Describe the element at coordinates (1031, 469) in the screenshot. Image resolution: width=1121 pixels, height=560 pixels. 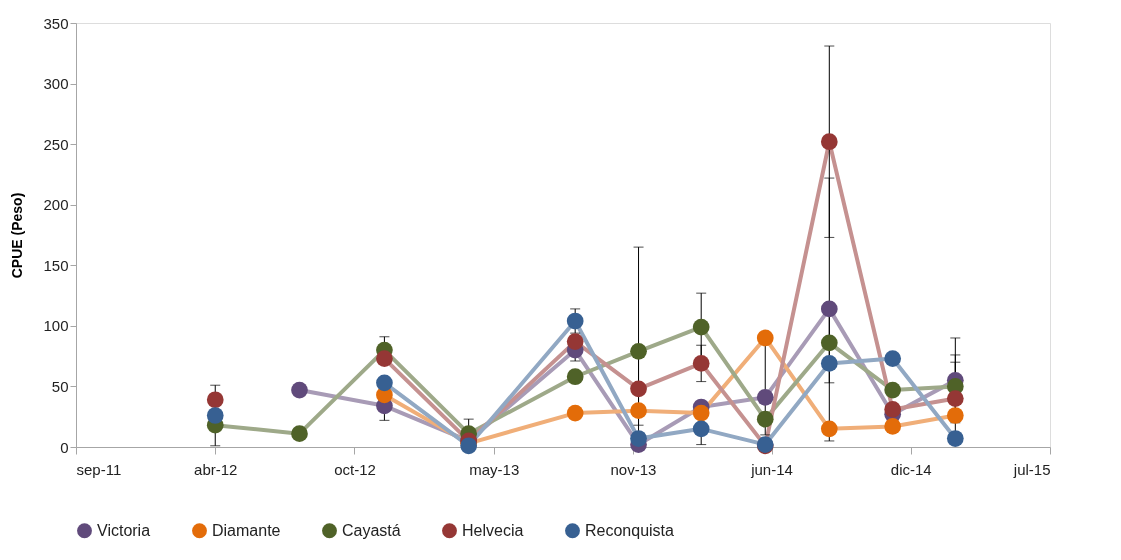
I see `x-tick-label: jul-15` at that location.